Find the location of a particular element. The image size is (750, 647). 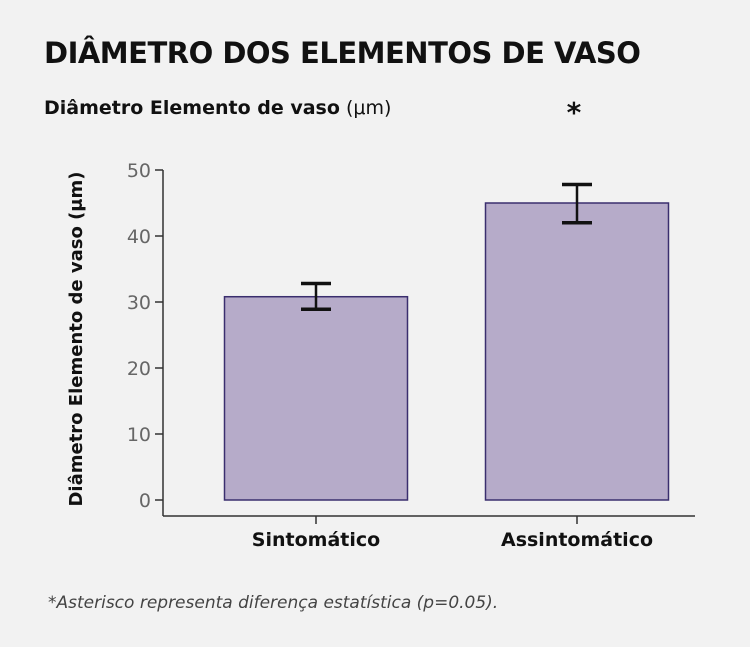

y-tick-label: 40 is located at coordinates (139, 237).